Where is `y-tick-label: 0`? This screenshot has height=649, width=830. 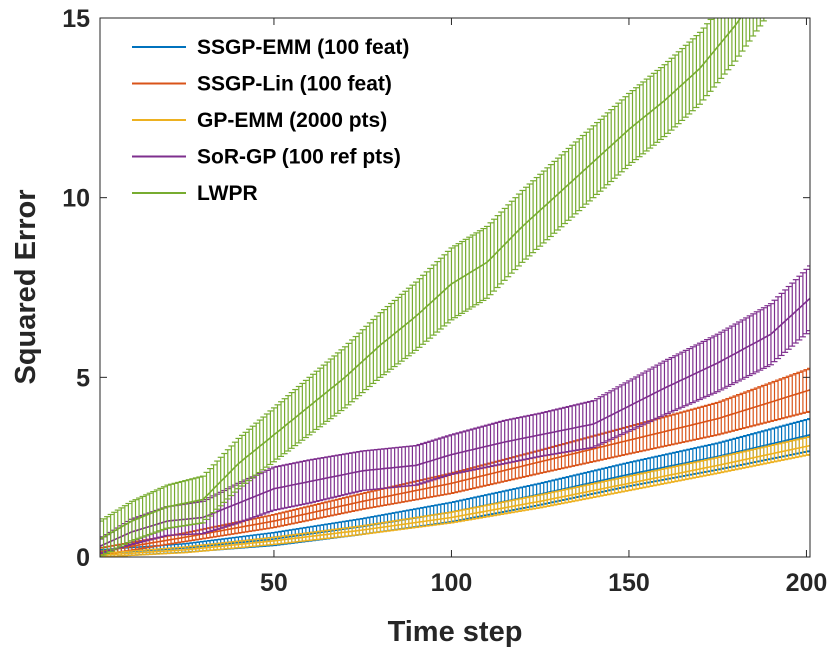 y-tick-label: 0 is located at coordinates (83, 558).